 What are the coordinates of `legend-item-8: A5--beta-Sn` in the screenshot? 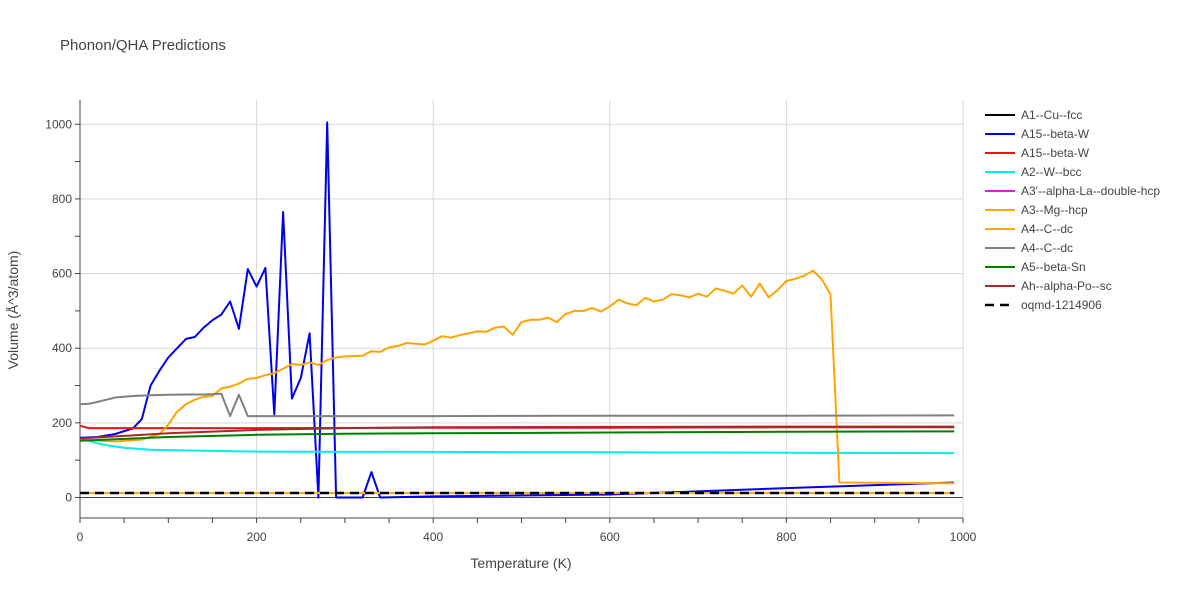 It's located at (1035, 267).